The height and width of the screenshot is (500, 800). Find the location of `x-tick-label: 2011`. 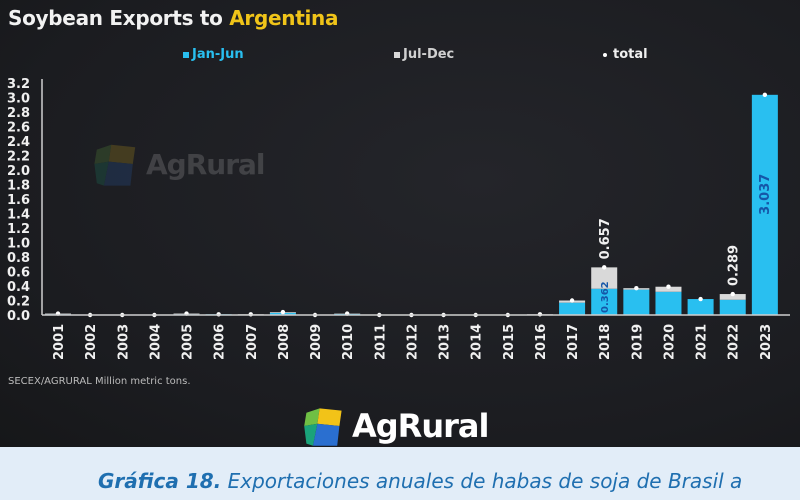

x-tick-label: 2011 is located at coordinates (380, 342).